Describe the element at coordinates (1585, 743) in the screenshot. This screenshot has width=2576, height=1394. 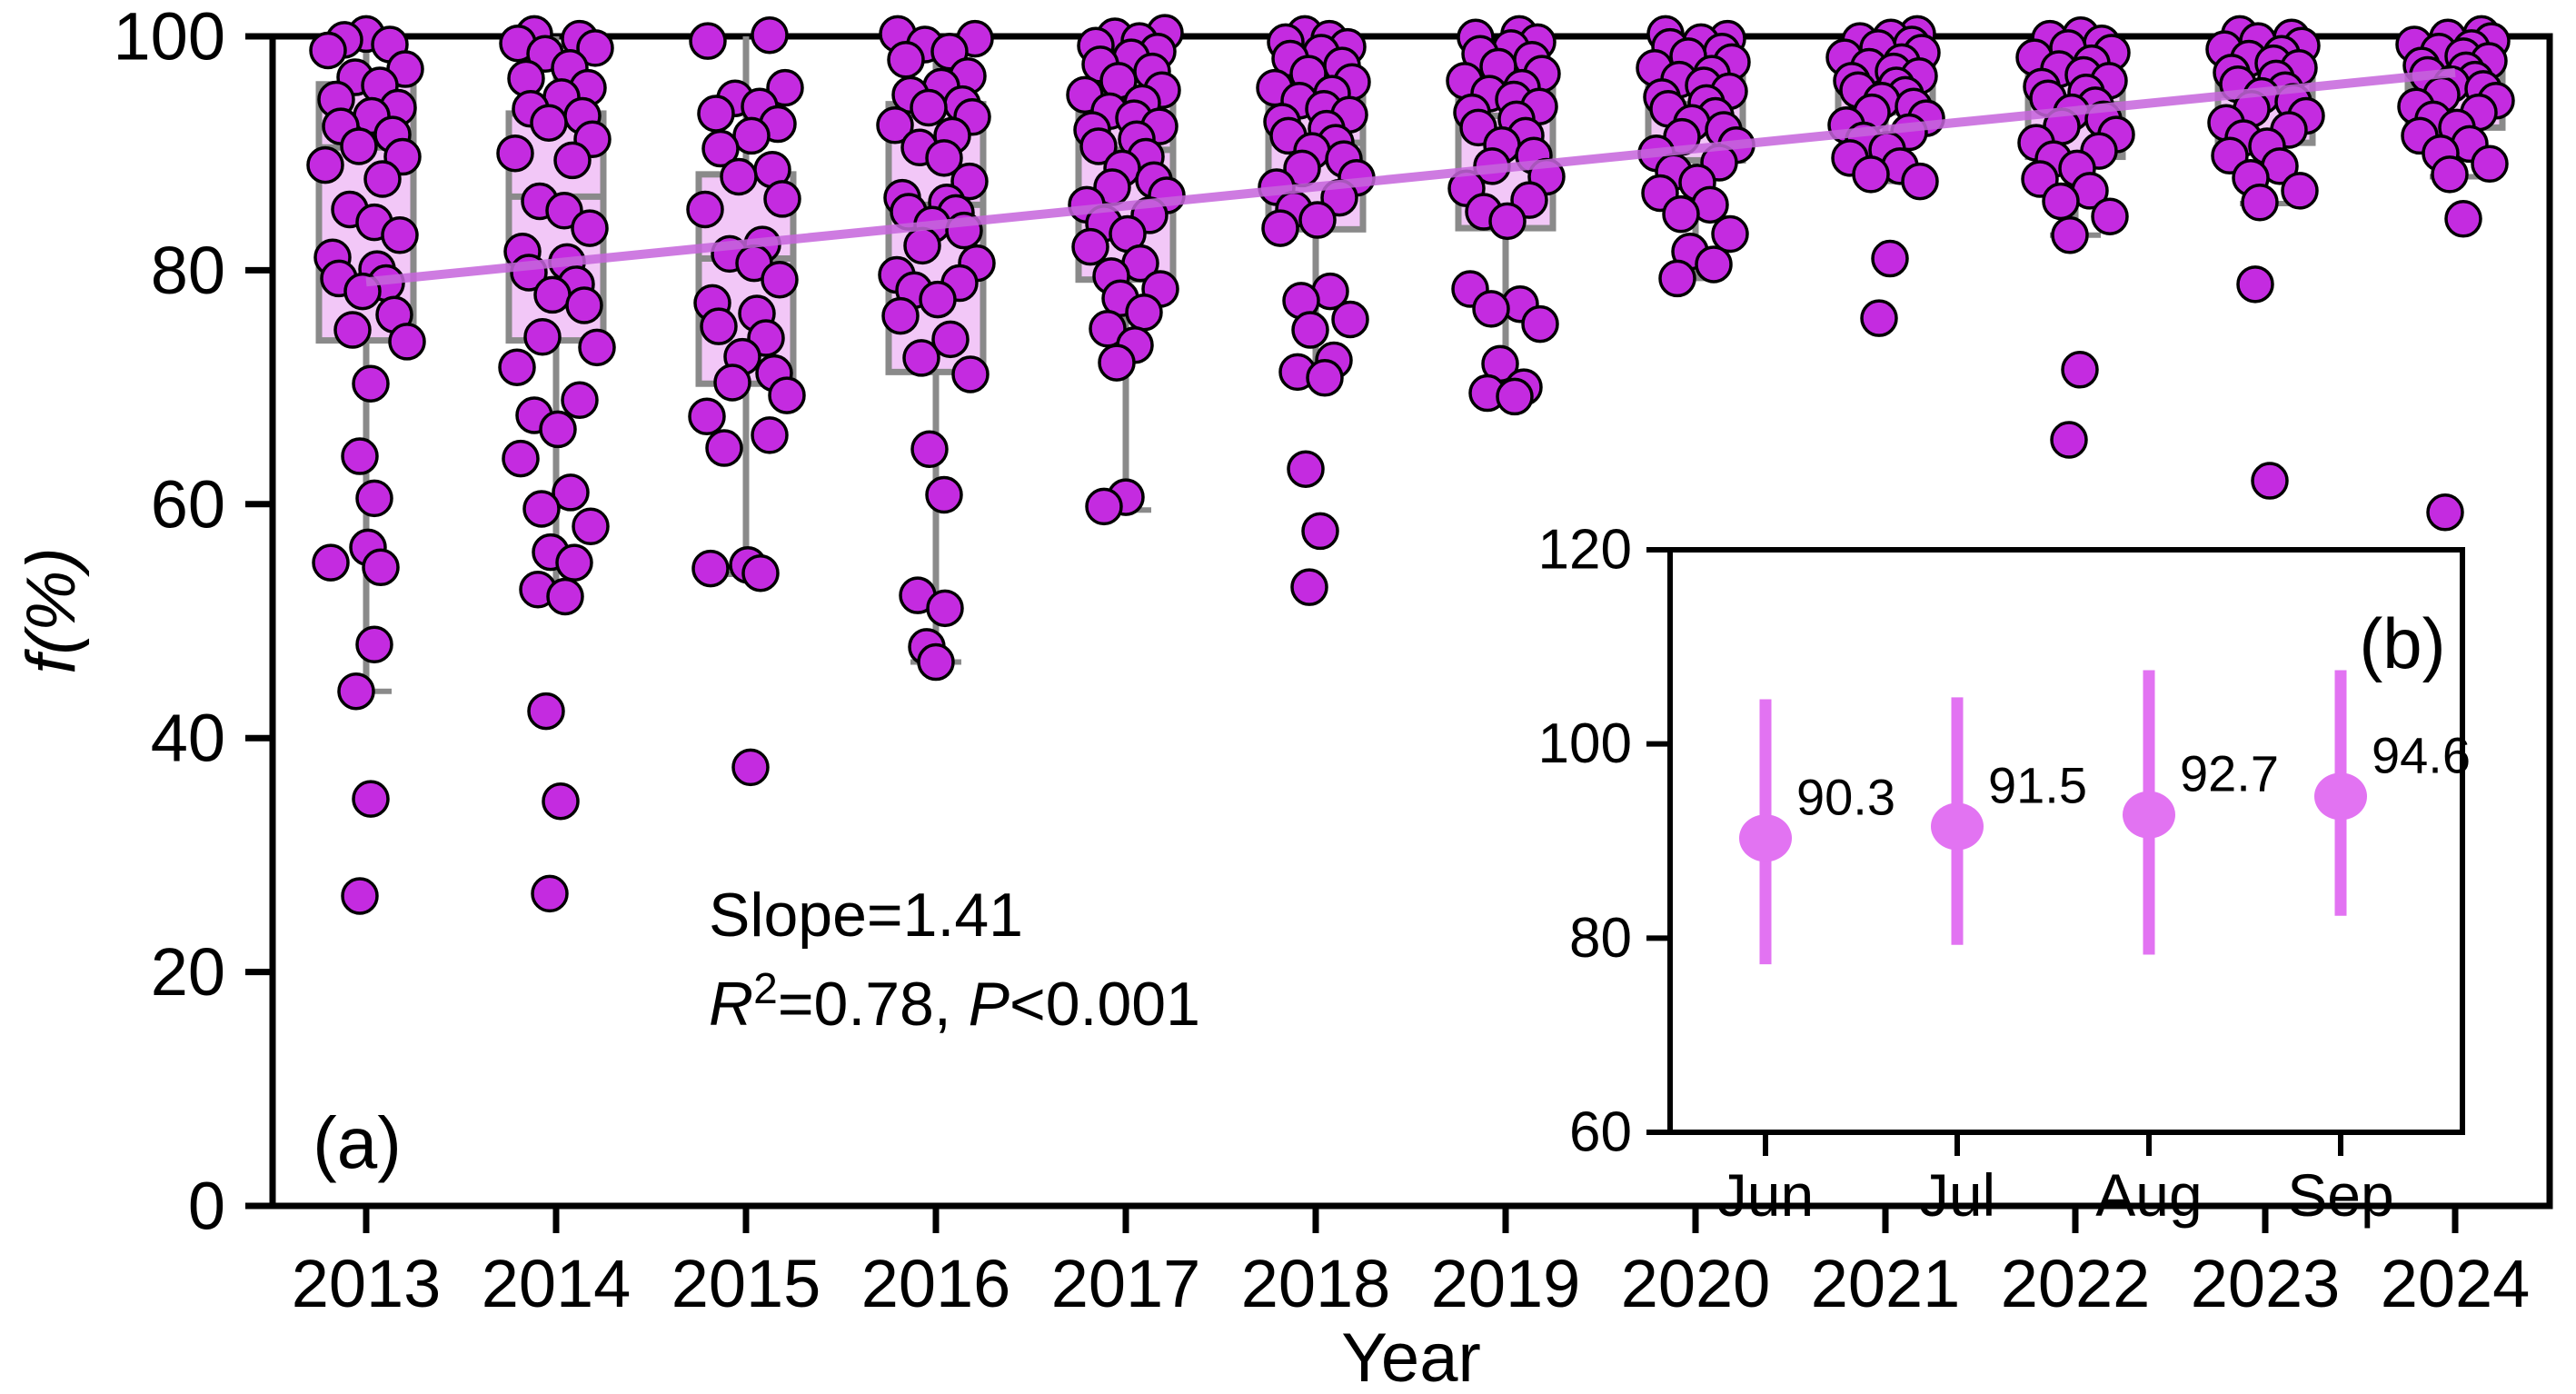
I see `inset-y-tick-label: 100` at that location.